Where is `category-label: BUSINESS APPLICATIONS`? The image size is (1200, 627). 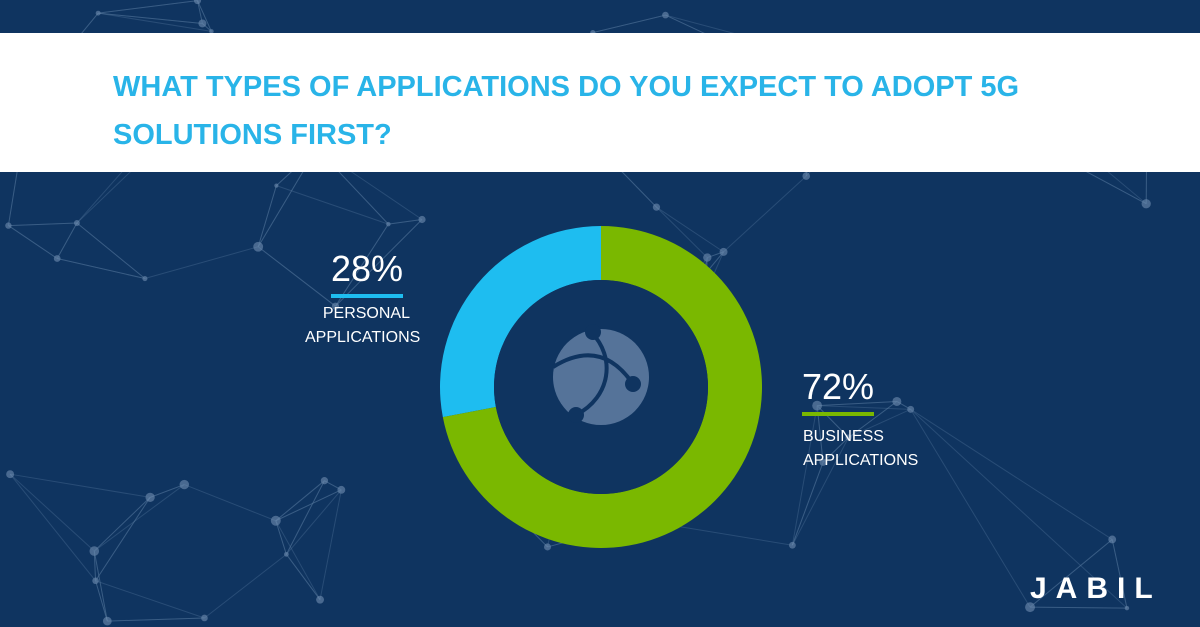 category-label: BUSINESS APPLICATIONS is located at coordinates (861, 448).